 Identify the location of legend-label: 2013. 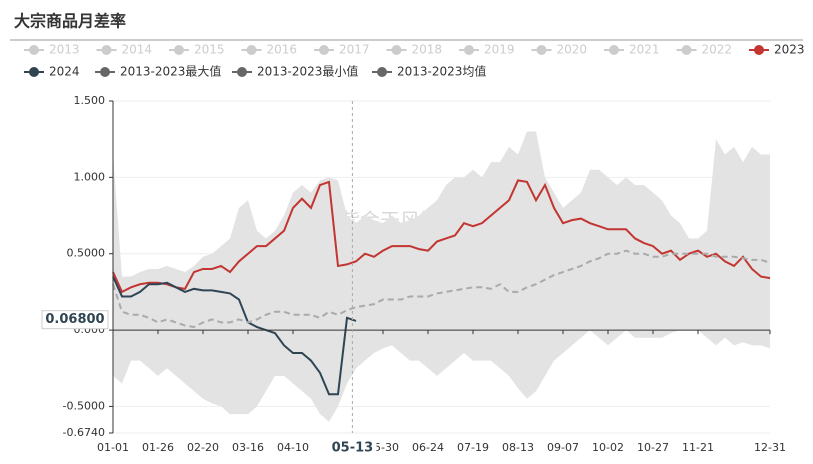
(64, 50).